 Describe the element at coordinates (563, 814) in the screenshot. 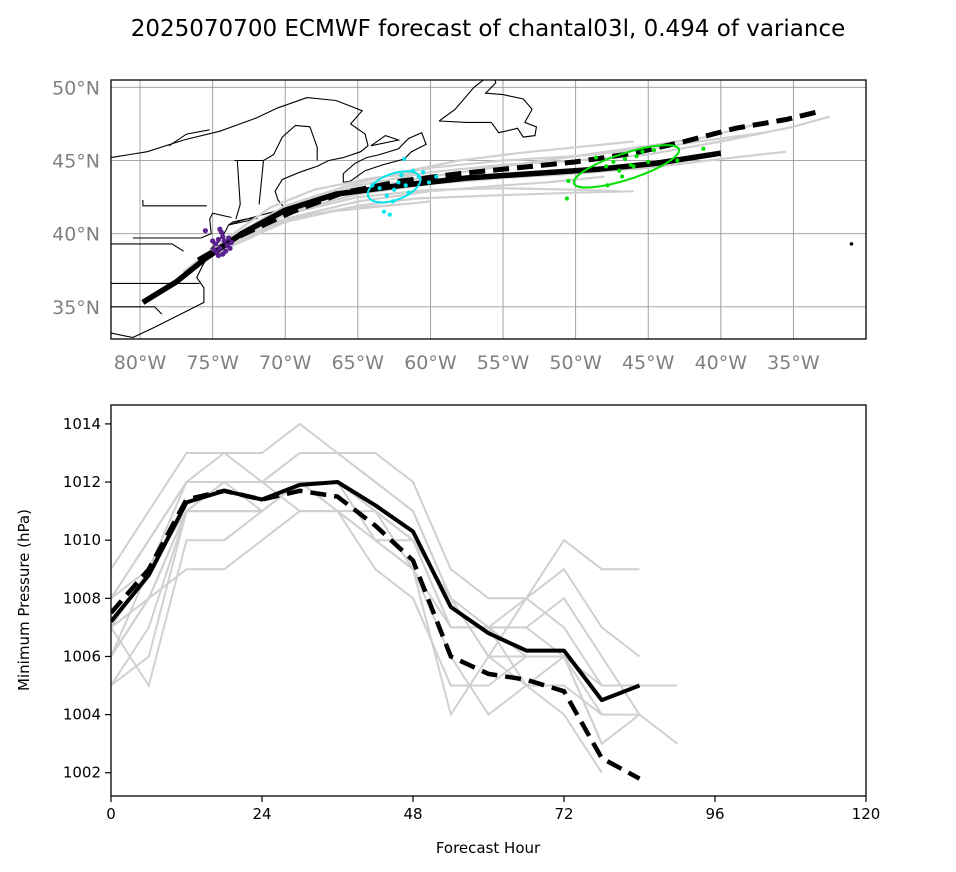

I see `x-tick-label: 72` at that location.